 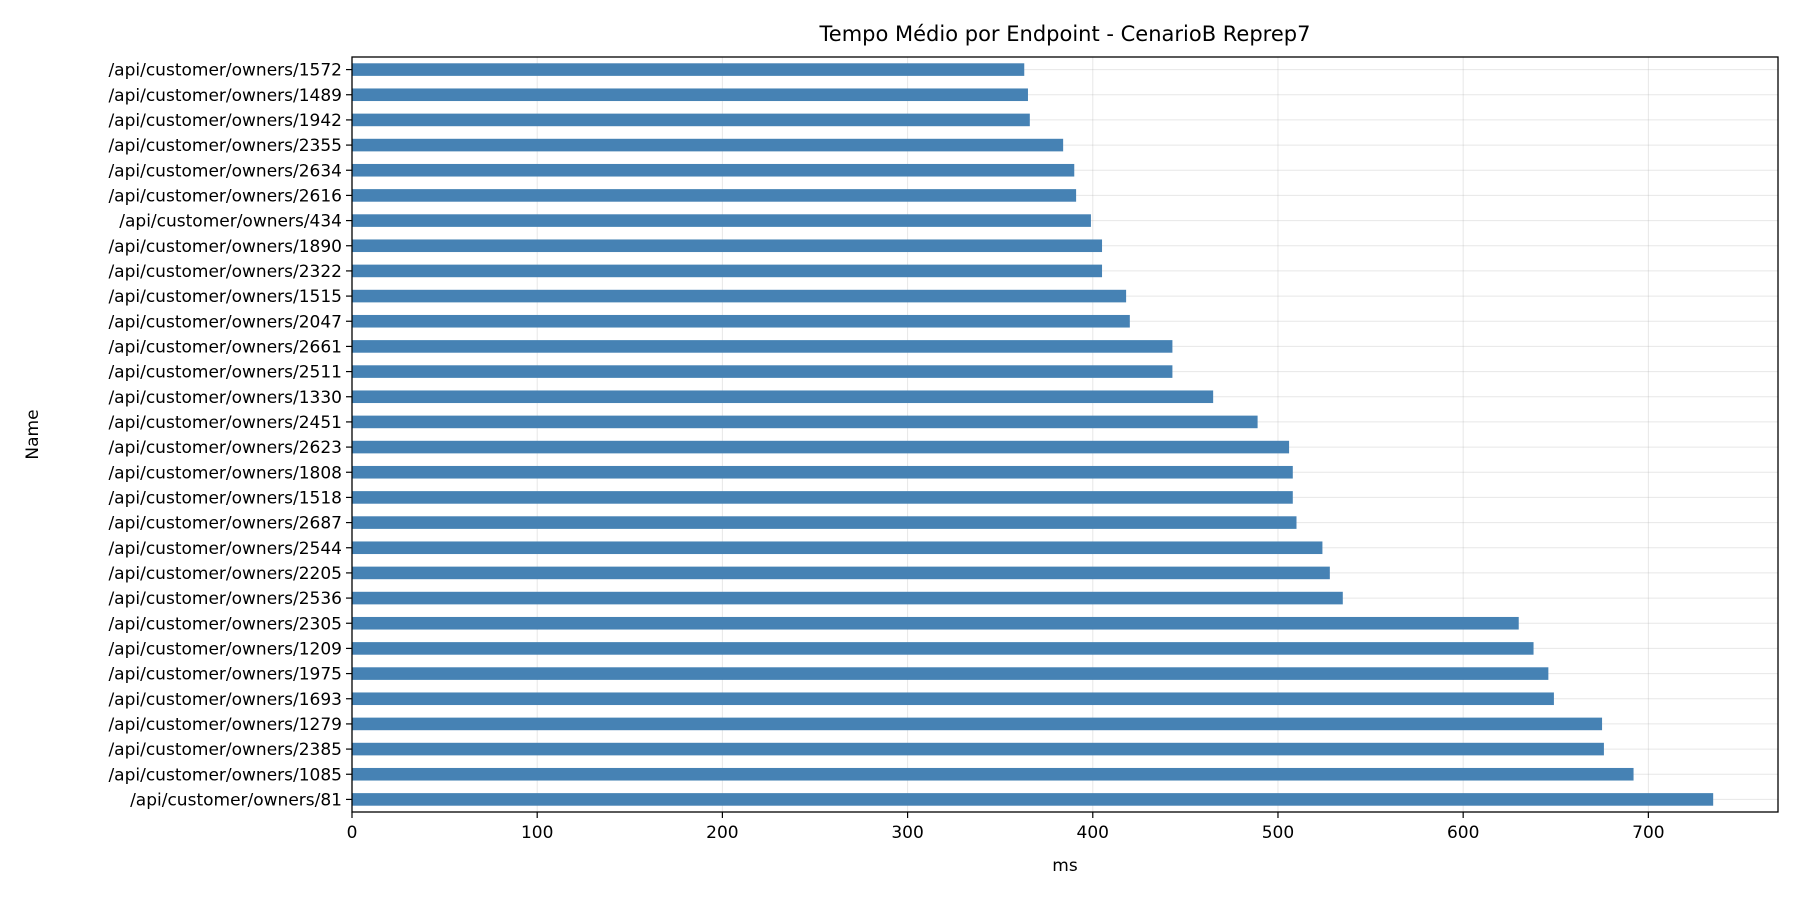 I want to click on y-tick-label: /api/customer/owners/2451, so click(x=225, y=423).